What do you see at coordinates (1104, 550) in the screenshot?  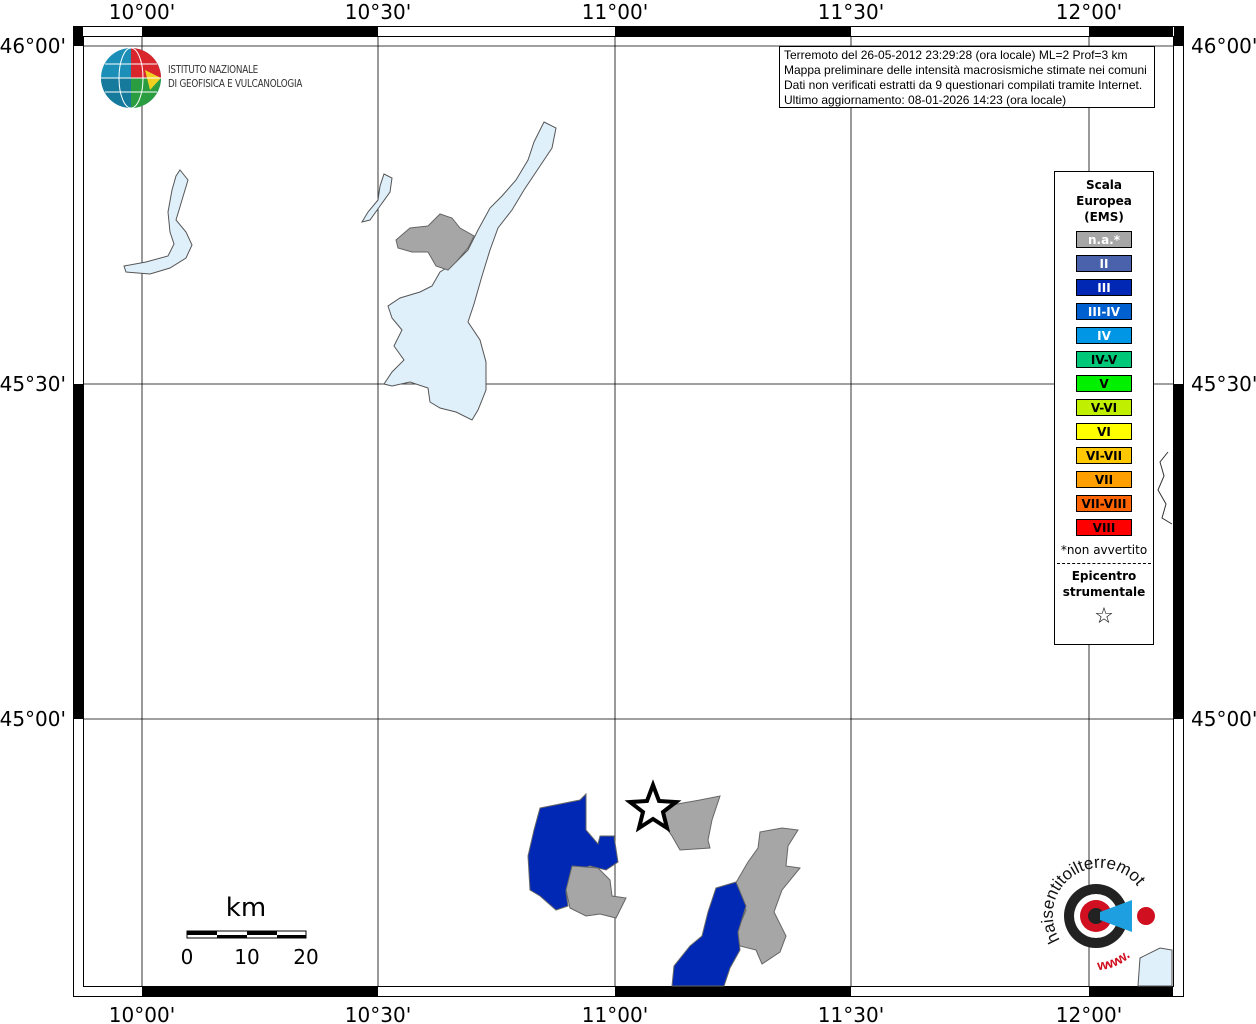 I see `legend-note: *non avvertito` at bounding box center [1104, 550].